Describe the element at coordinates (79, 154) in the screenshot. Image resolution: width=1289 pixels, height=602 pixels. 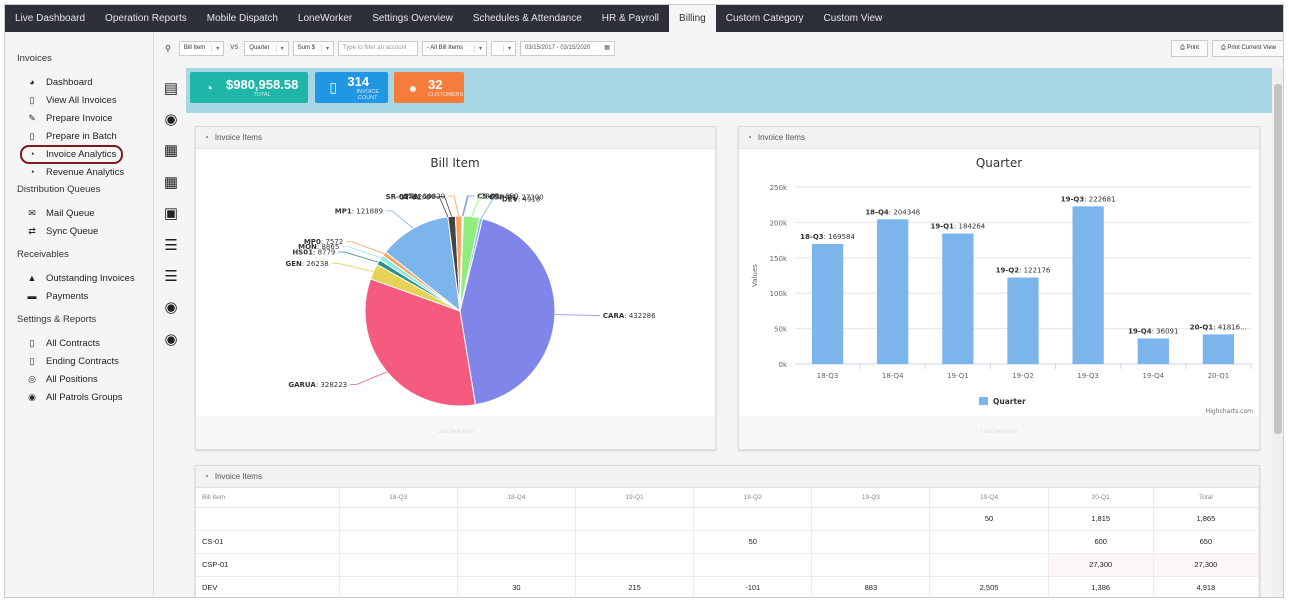
I see `sidebar-item-invoice-analytics: ◔ Invoice Analytics` at that location.